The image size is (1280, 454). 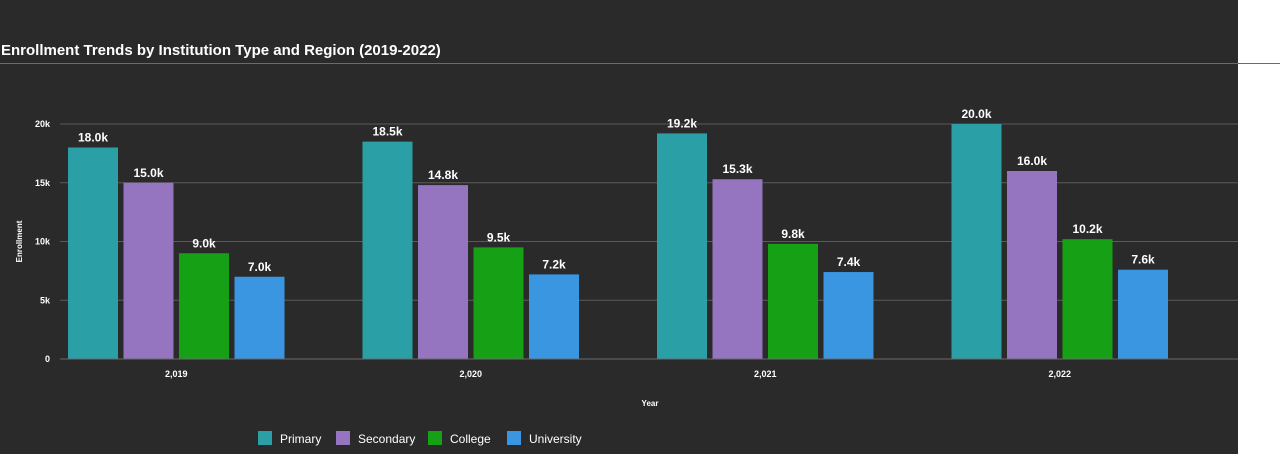 I want to click on title-divider, so click(x=640, y=63).